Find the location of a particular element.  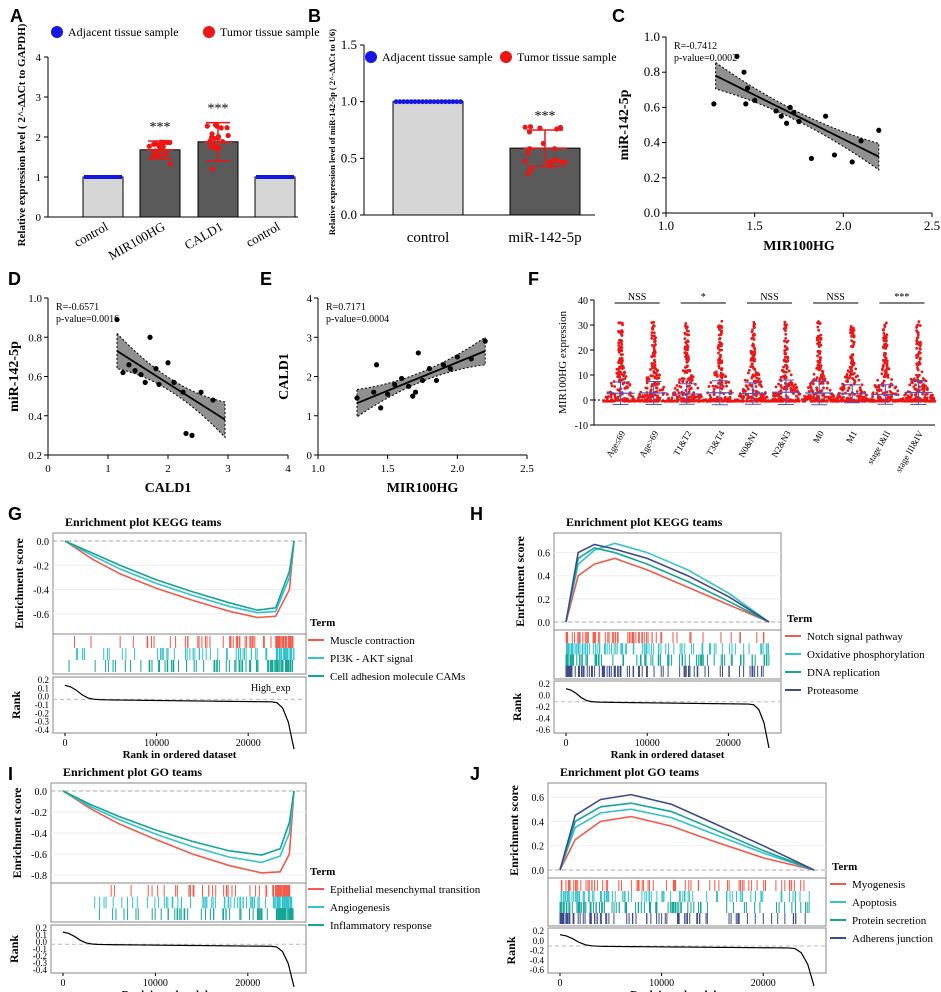

legend-label: Epithelial mesenchymal transition is located at coordinates (405, 890).